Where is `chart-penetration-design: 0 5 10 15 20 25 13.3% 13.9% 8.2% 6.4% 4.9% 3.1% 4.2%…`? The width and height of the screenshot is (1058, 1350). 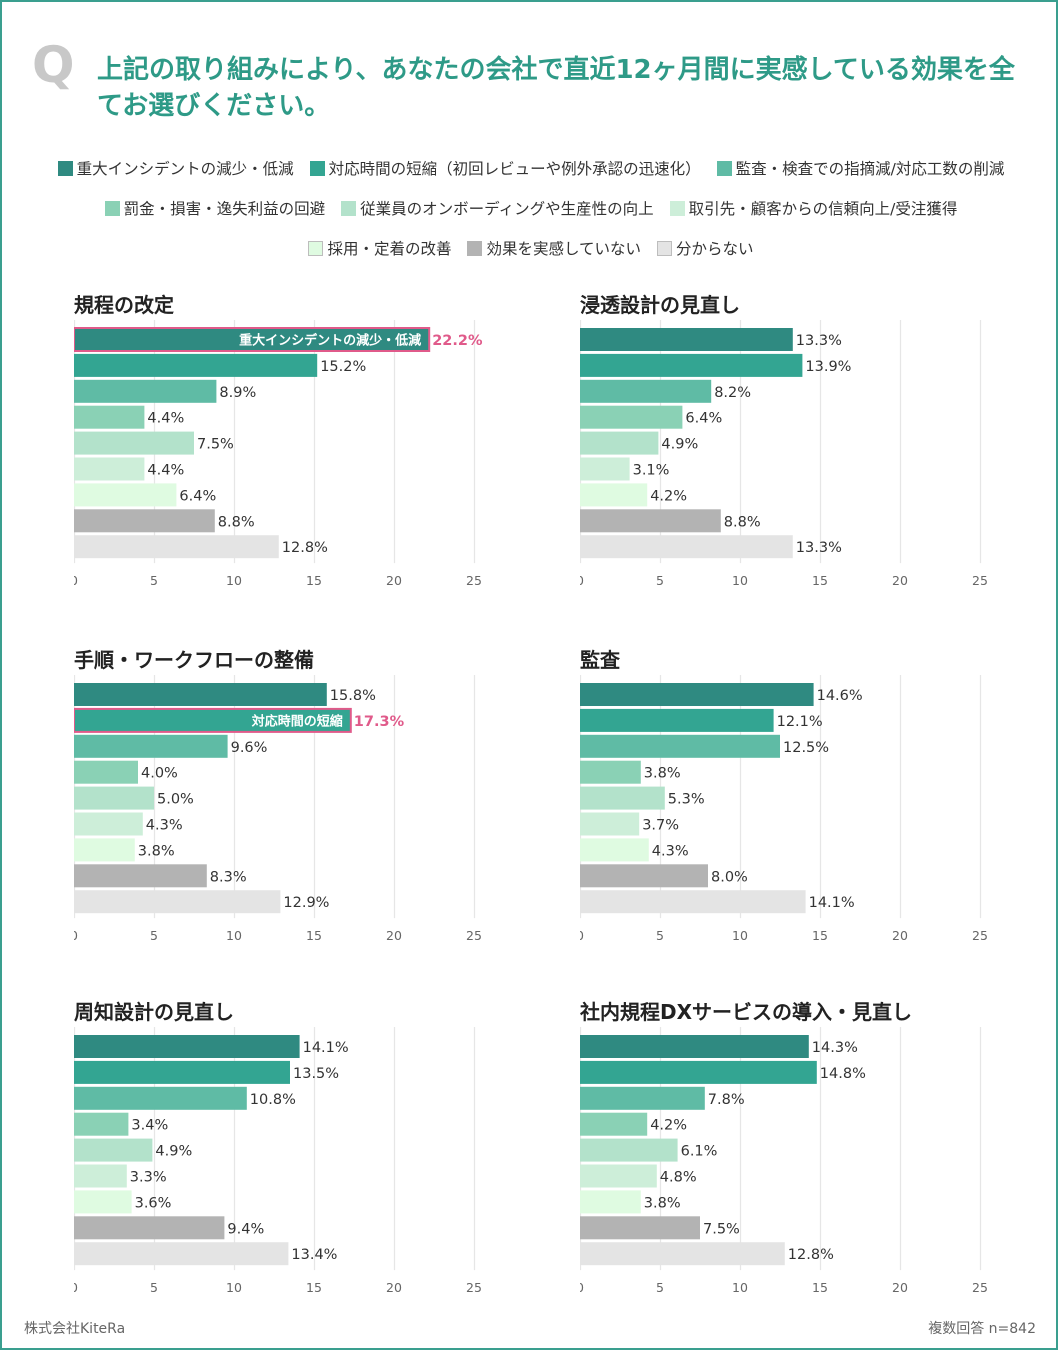
chart-penetration-design: 0 5 10 15 20 25 13.3% 13.9% 8.2% 6.4% 4.9% 3.1% 4.2%… is located at coordinates (784, 454).